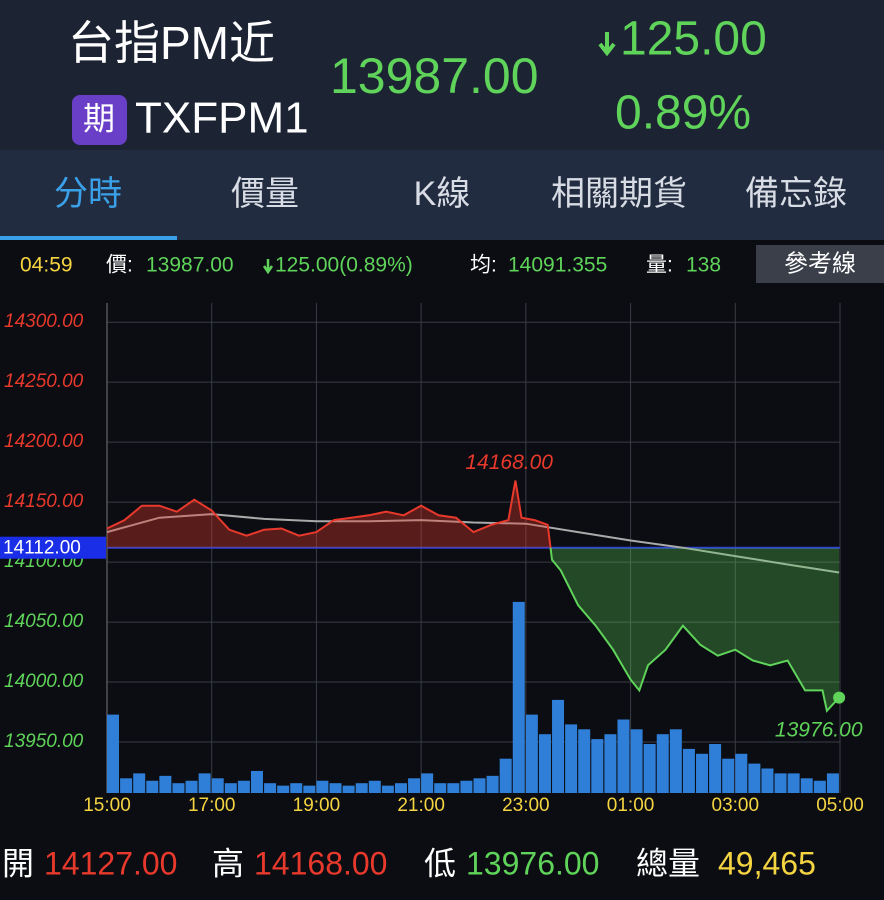 The height and width of the screenshot is (900, 884). What do you see at coordinates (839, 697) in the screenshot?
I see `last-dot` at bounding box center [839, 697].